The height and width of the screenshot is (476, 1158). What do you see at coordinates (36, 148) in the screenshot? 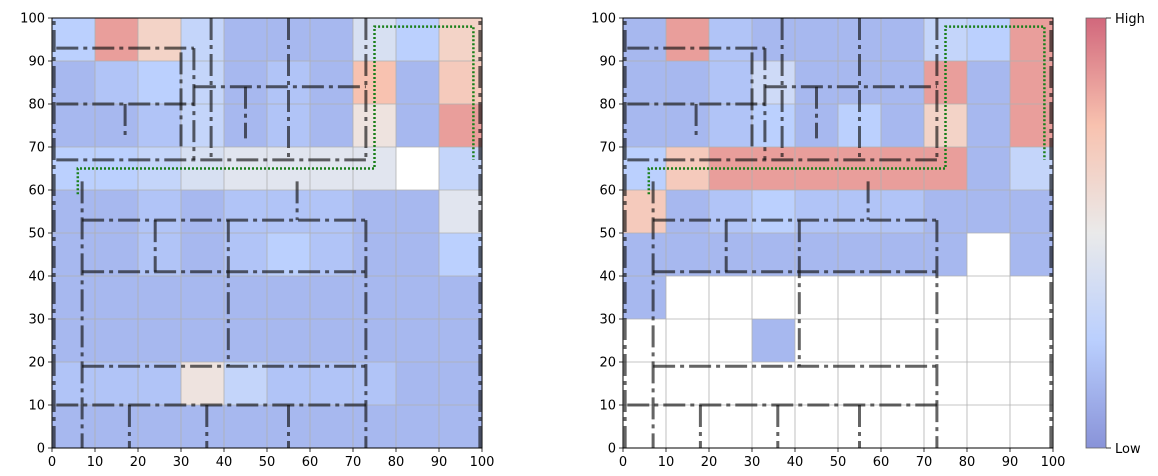
I see `y-tick-label: 70` at bounding box center [36, 148].